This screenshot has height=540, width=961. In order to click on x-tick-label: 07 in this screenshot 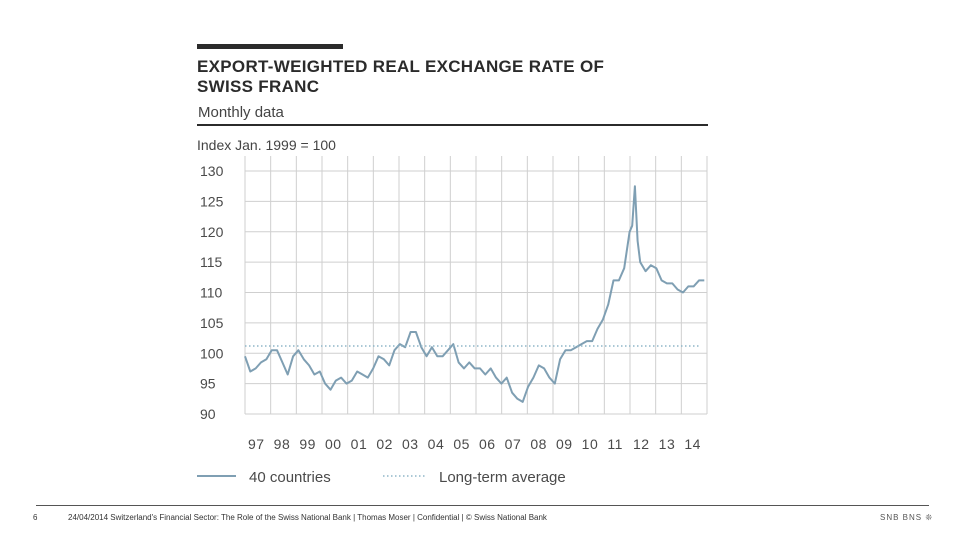, I will do `click(513, 444)`.